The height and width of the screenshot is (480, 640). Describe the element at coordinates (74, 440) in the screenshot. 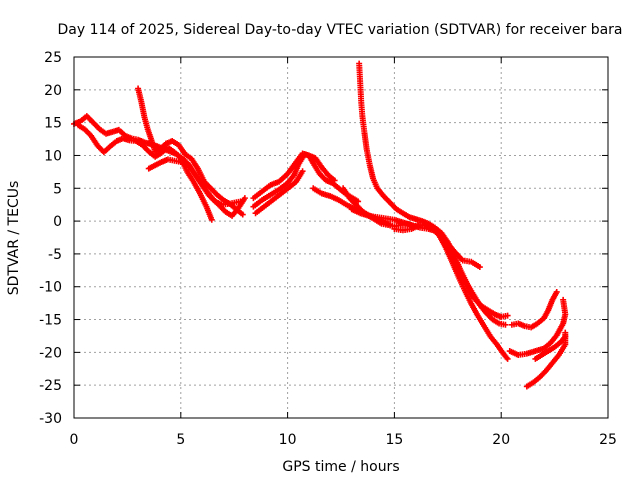

I see `x-tick-label: 0` at that location.